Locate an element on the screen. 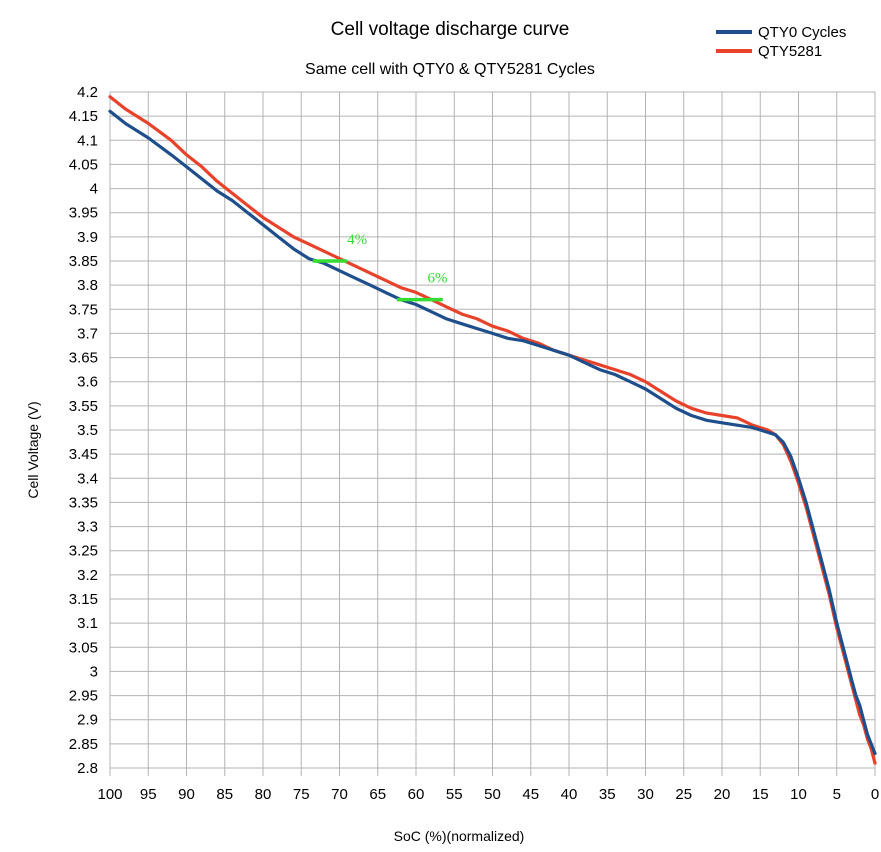 This screenshot has width=881, height=852. x-tick-label: 55 is located at coordinates (454, 794).